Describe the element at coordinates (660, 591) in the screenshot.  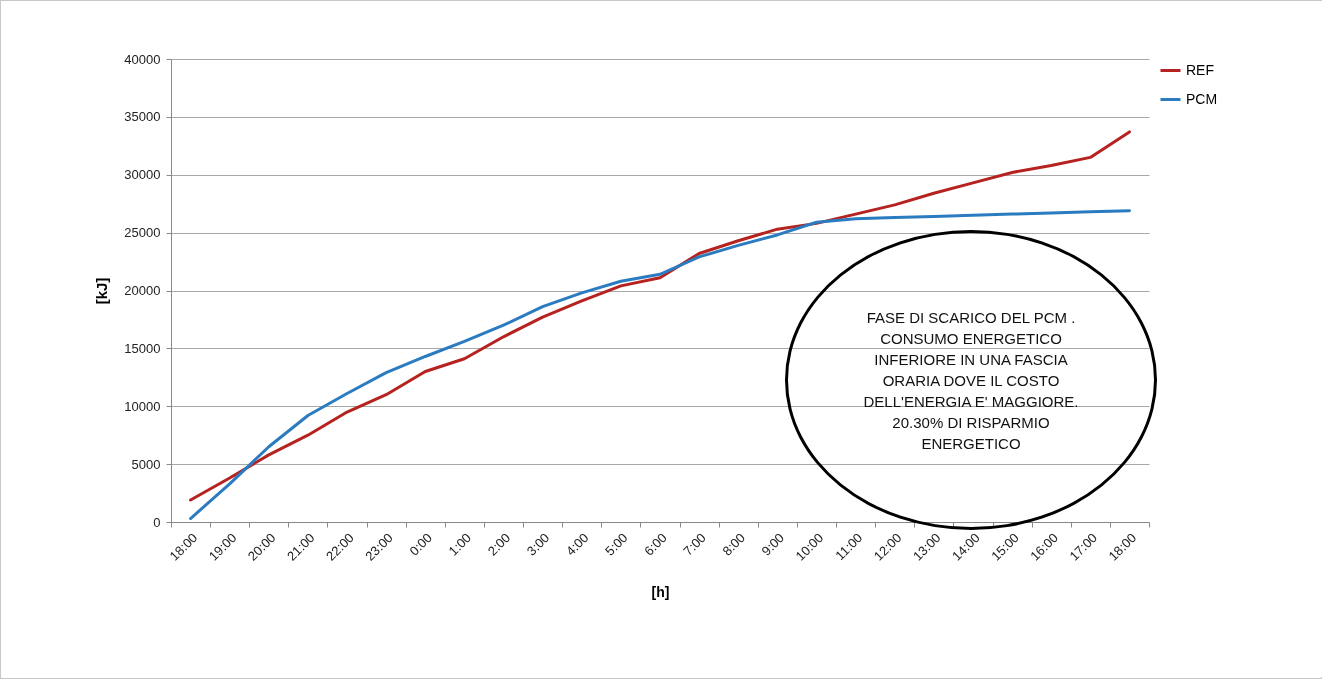
I see `x-axis-title: [h]` at that location.